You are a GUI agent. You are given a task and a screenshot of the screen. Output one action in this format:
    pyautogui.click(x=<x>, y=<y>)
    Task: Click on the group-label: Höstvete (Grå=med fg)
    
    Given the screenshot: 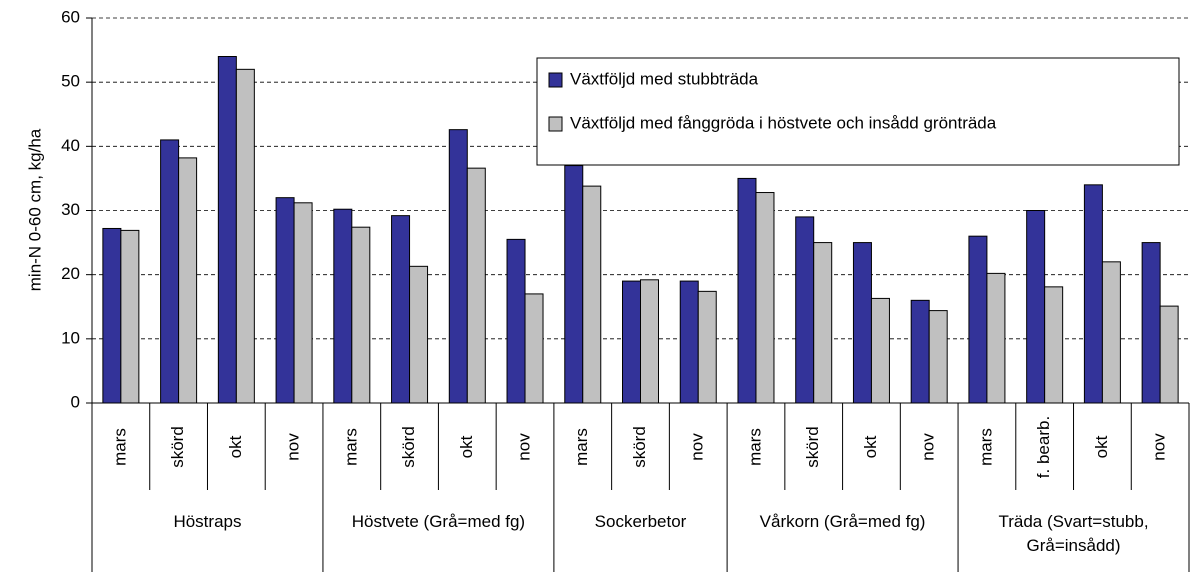 What is the action you would take?
    pyautogui.click(x=438, y=521)
    